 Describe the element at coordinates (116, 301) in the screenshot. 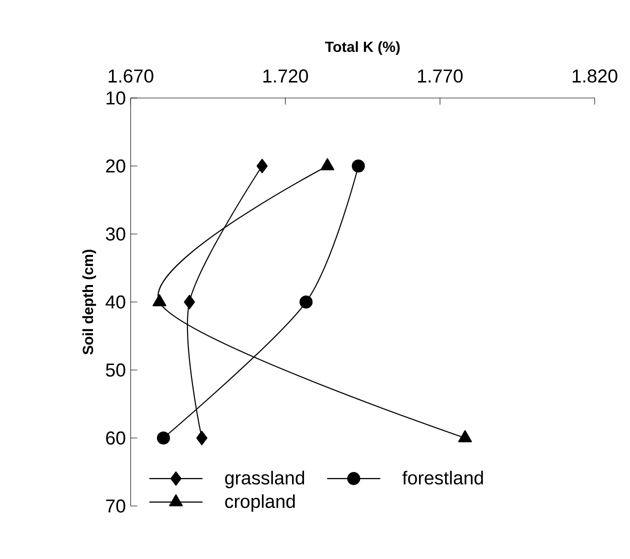

I see `y-tick-label: 40` at that location.